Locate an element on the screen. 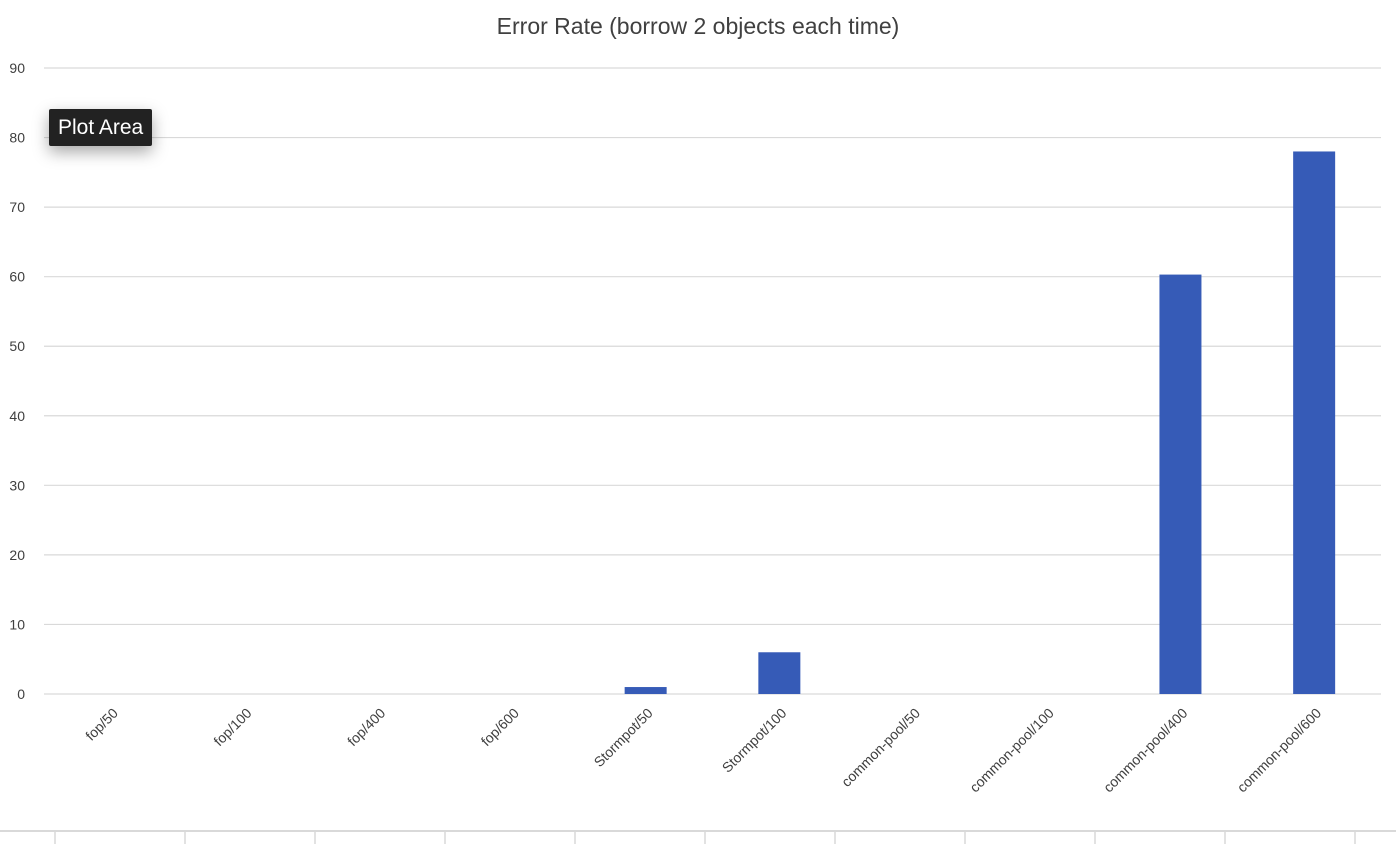  y-tick-label: 10 is located at coordinates (17, 624).